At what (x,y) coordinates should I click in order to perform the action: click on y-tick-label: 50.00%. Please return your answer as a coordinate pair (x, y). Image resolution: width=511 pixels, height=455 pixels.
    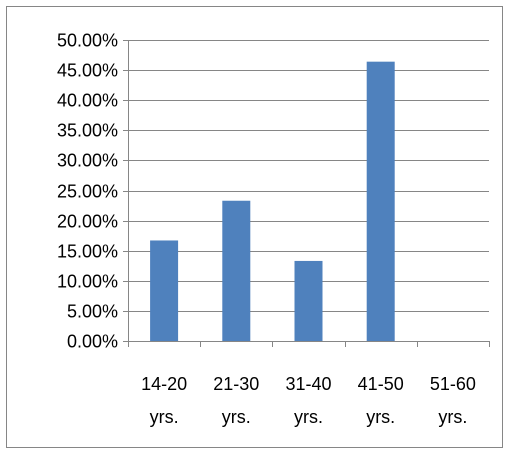
    Looking at the image, I should click on (87, 41).